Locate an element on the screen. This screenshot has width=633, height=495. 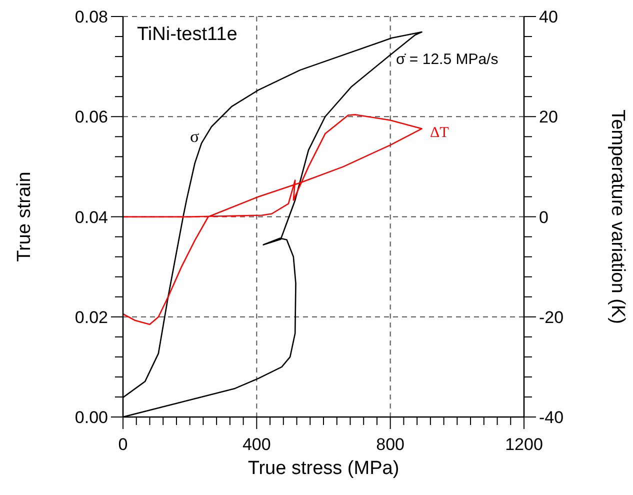
y-tick-label: 0.08 is located at coordinates (91, 17).